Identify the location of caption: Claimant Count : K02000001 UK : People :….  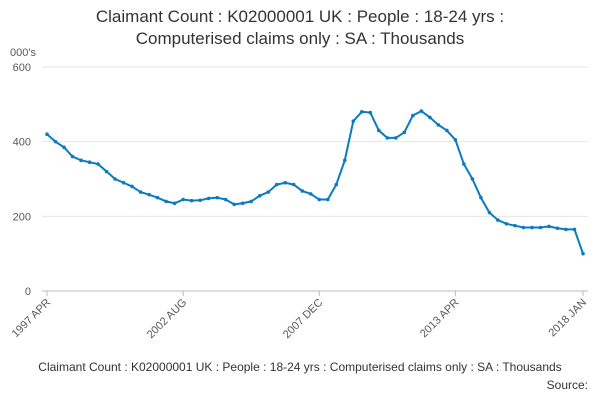
(299, 367).